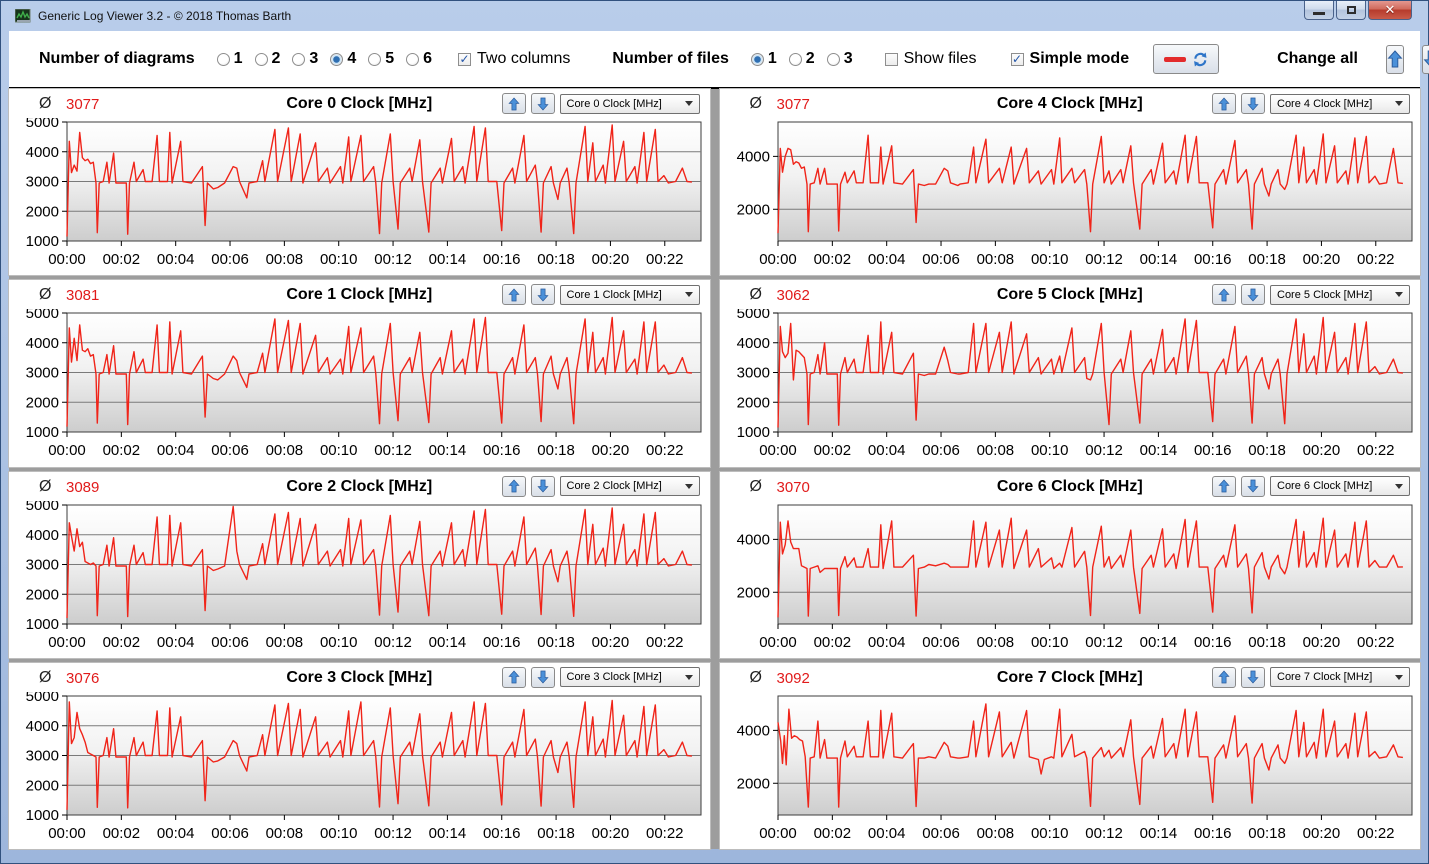  I want to click on signal-select: Core 4 Clock [MHz], so click(1340, 103).